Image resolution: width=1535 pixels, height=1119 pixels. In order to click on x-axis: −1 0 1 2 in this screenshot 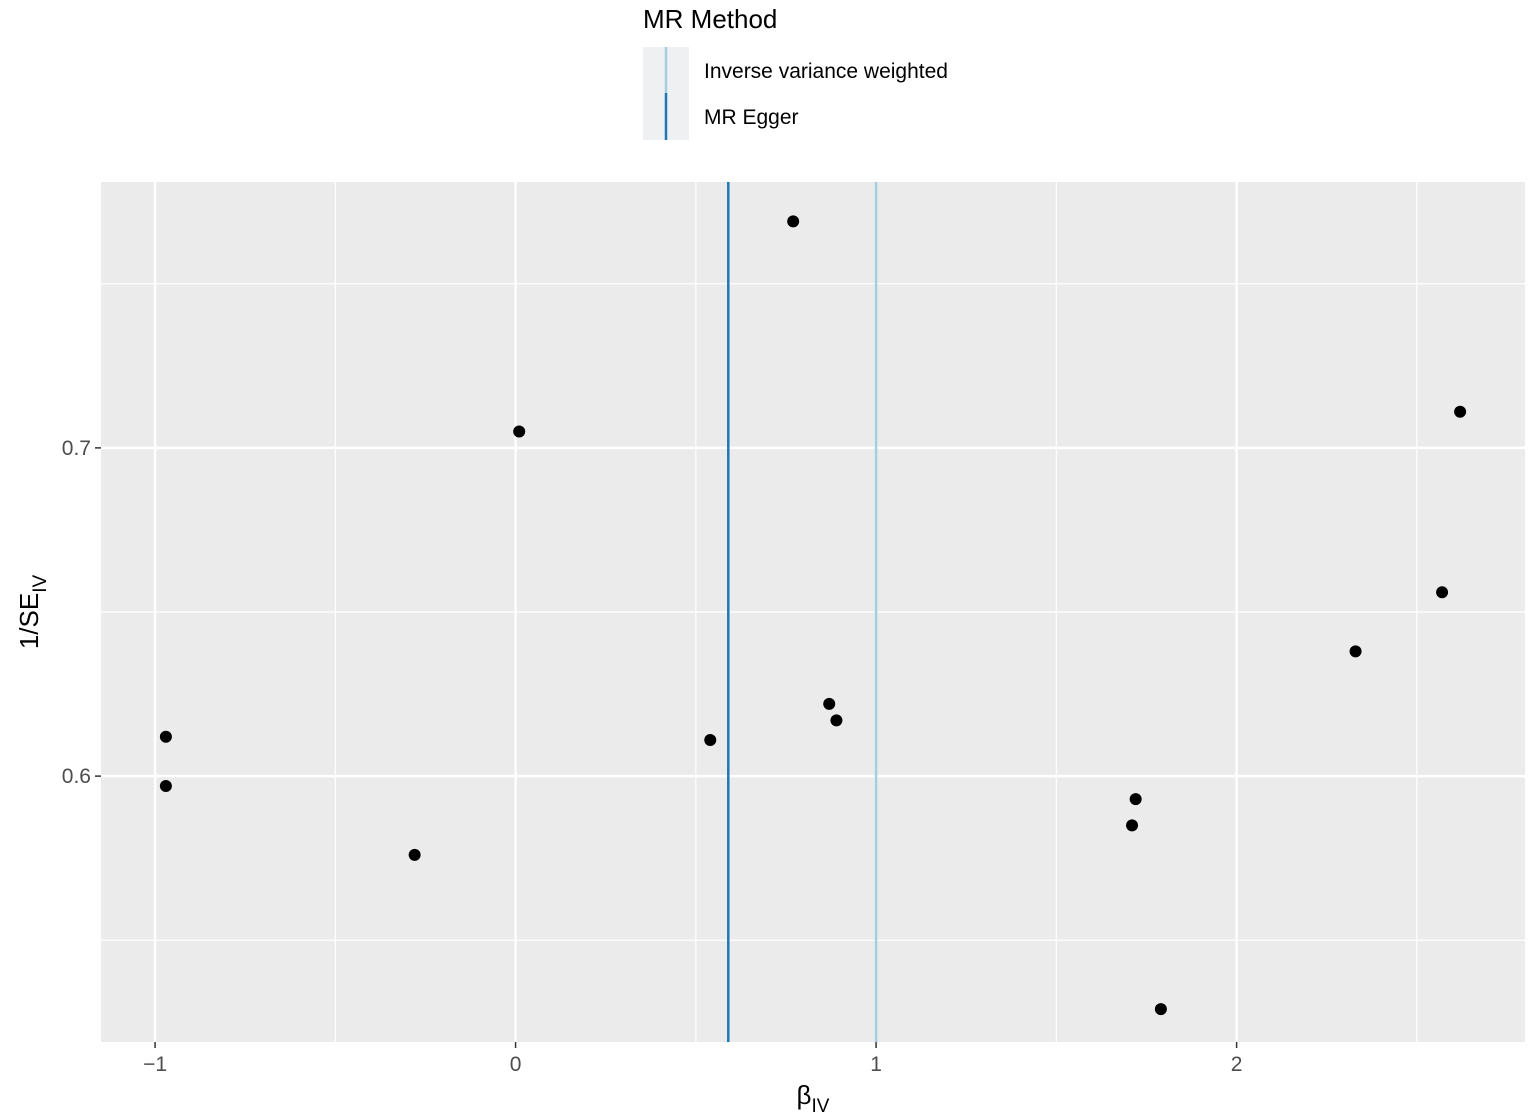, I will do `click(692, 1059)`.